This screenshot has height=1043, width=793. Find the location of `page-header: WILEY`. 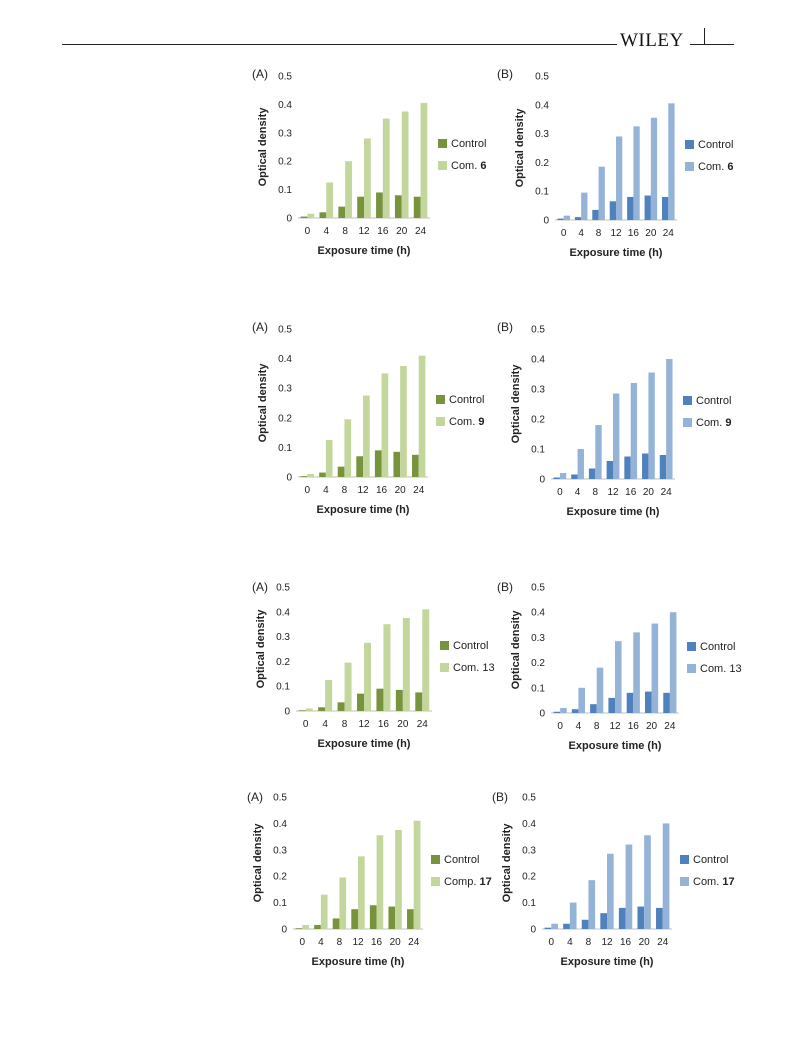

page-header: WILEY is located at coordinates (396, 30).